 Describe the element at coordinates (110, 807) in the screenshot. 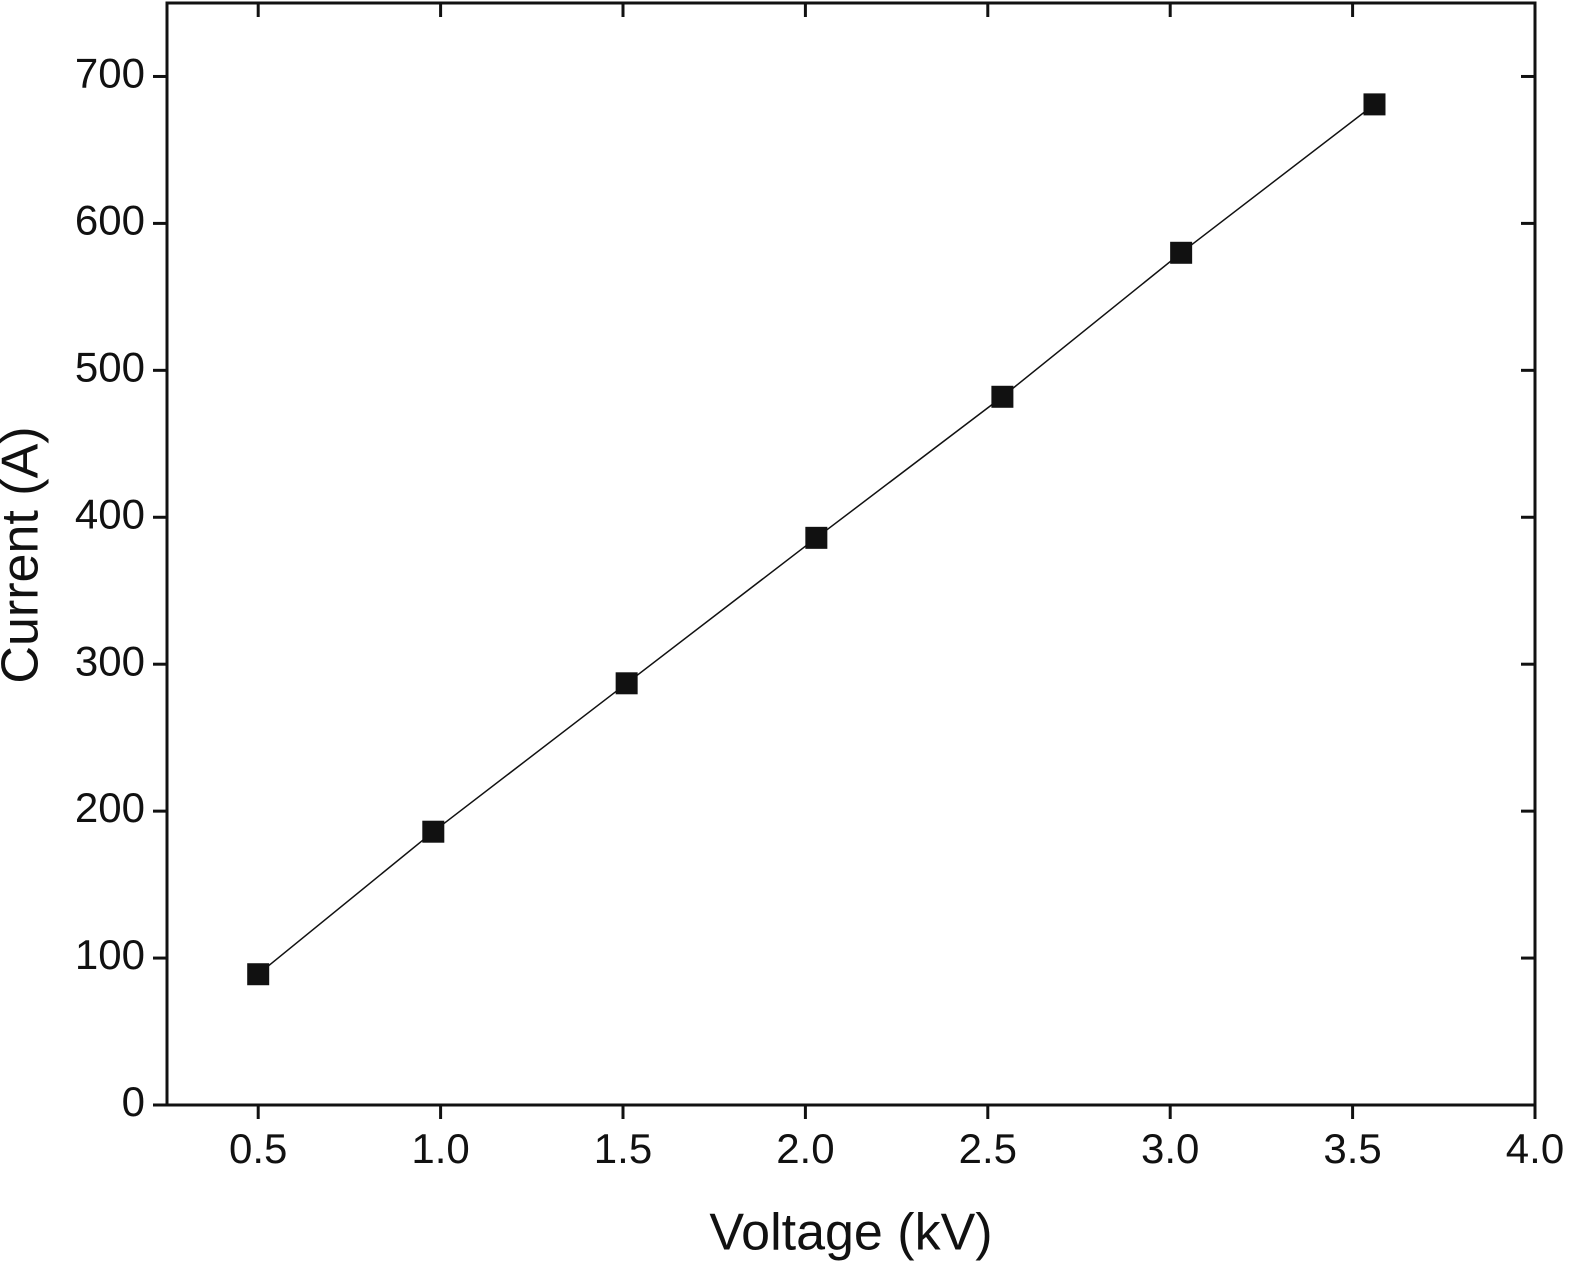

I see `y-tick-label: 200` at that location.